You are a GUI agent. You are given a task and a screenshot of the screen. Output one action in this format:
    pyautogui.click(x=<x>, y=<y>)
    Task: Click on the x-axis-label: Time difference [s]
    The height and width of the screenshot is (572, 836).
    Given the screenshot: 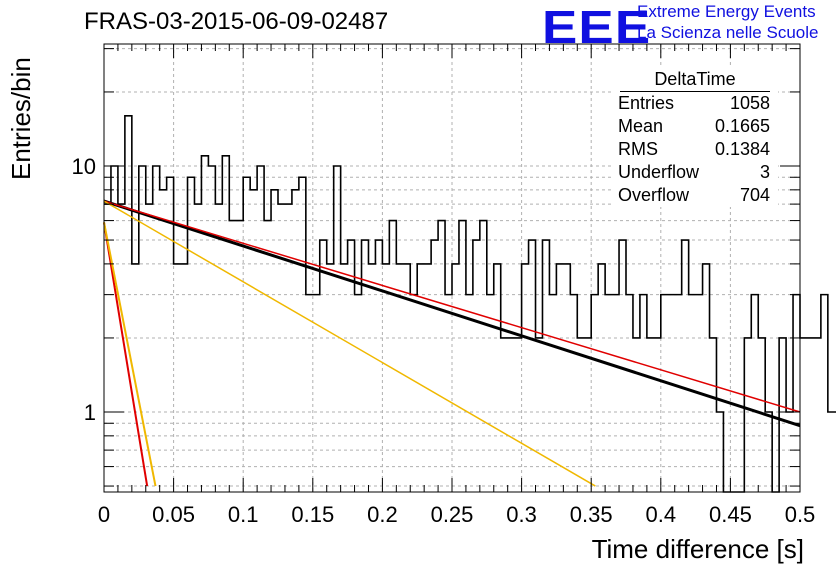 What is the action you would take?
    pyautogui.click(x=697, y=549)
    